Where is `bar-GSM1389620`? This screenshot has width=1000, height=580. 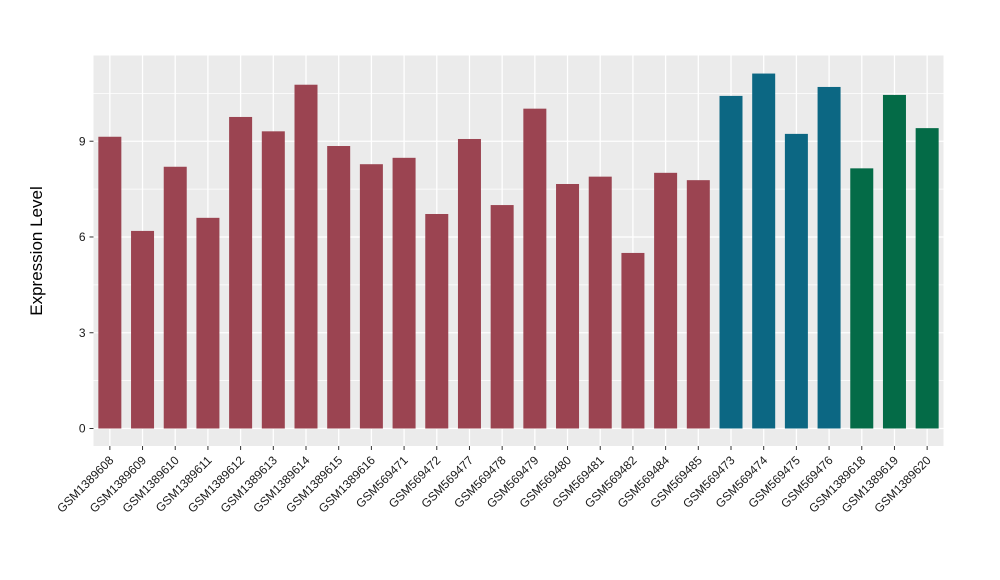
bar-GSM1389620 is located at coordinates (927, 278).